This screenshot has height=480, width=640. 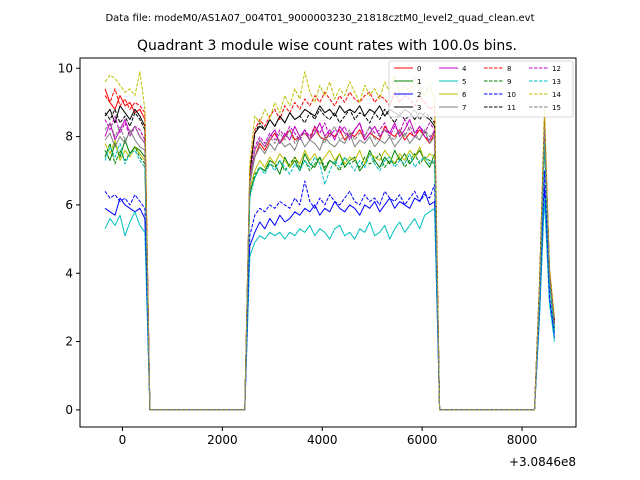 What do you see at coordinates (422, 440) in the screenshot?
I see `x-tick-label: 6000` at bounding box center [422, 440].